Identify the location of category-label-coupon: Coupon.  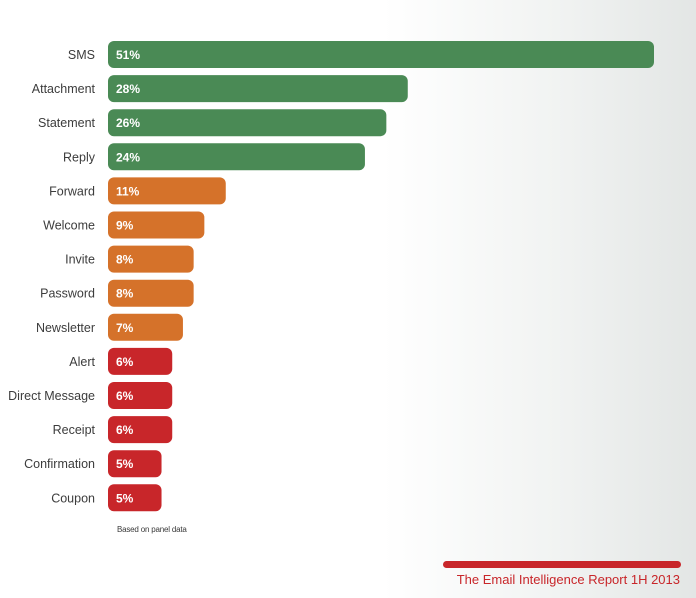
(73, 498).